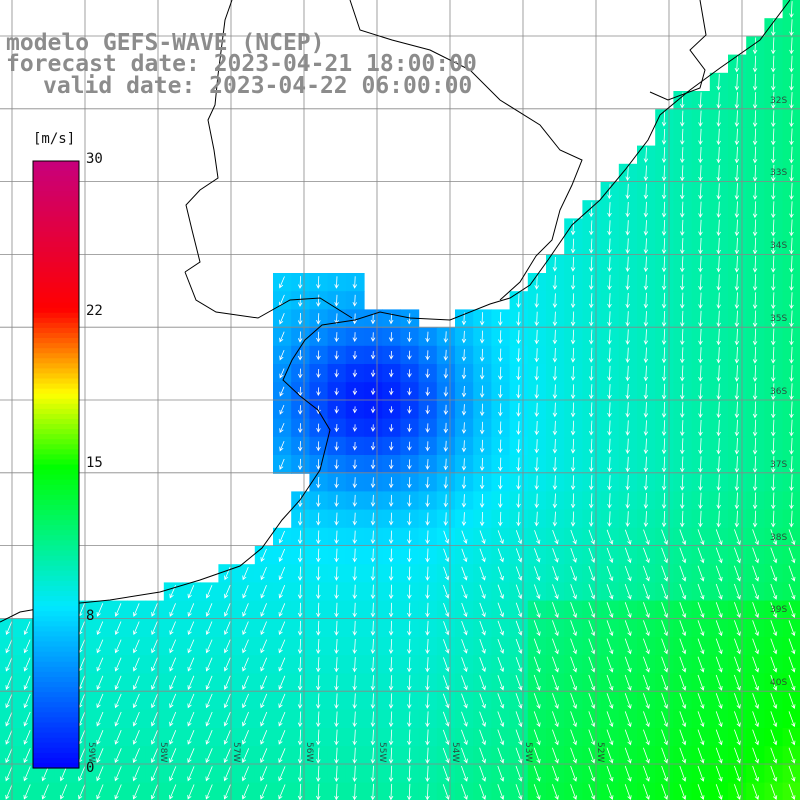  I want to click on lat-label: 38S, so click(779, 538).